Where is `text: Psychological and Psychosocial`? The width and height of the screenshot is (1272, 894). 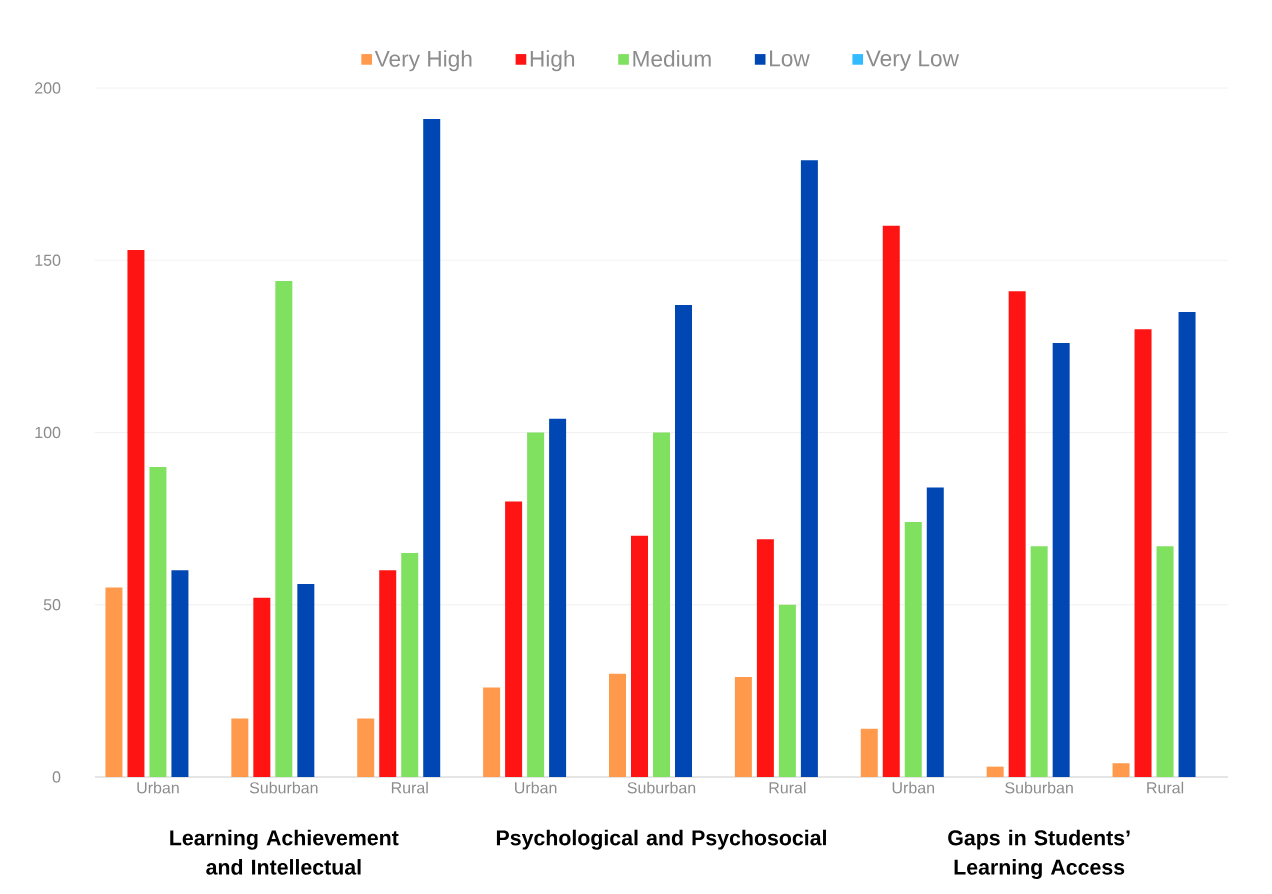 text: Psychological and Psychosocial is located at coordinates (661, 839).